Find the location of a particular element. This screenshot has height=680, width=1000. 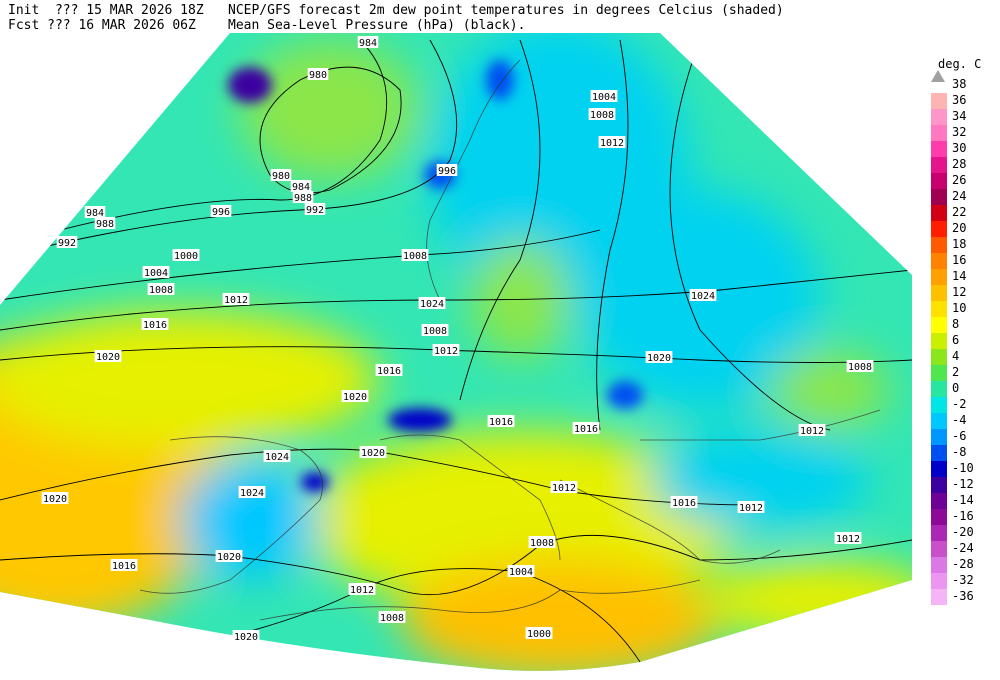

colorbar-label: -32 is located at coordinates (963, 580).